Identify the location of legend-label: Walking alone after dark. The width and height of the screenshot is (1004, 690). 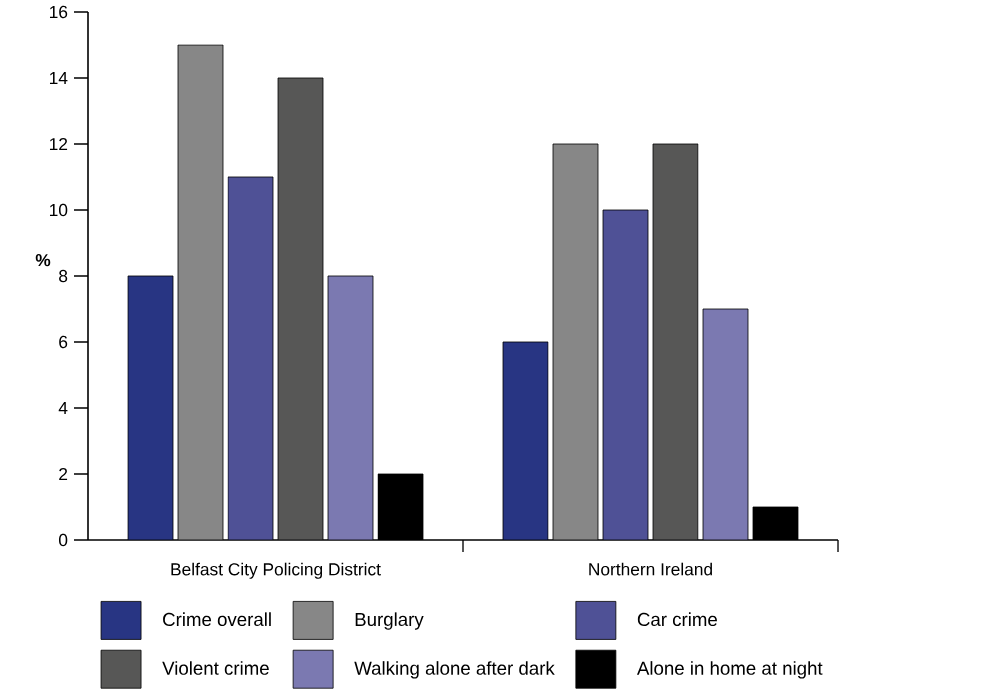
(454, 670).